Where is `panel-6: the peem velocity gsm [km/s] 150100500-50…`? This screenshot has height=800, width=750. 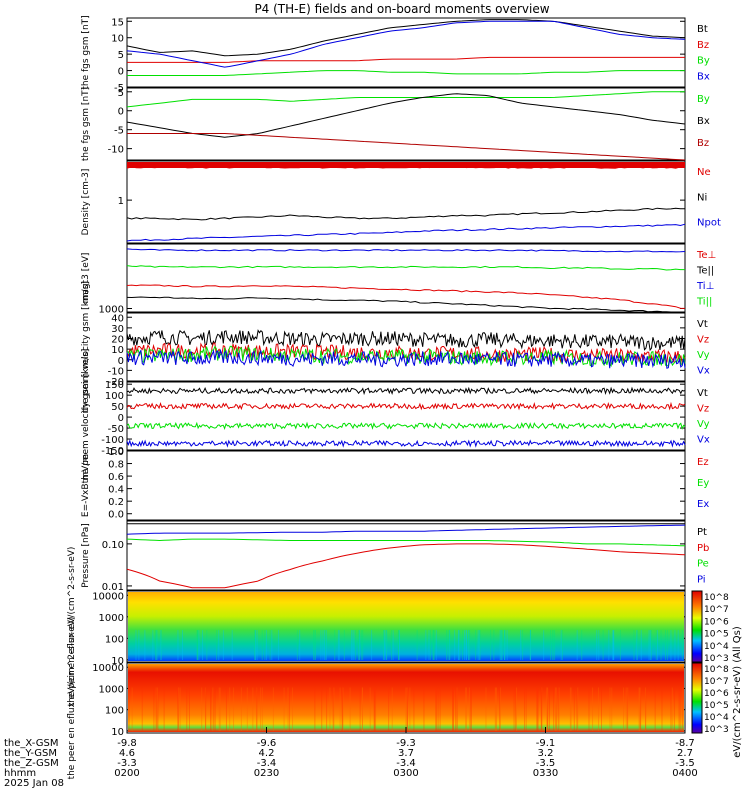 panel-6: the peem velocity gsm [km/s] 150100500-50… is located at coordinates (395, 416).